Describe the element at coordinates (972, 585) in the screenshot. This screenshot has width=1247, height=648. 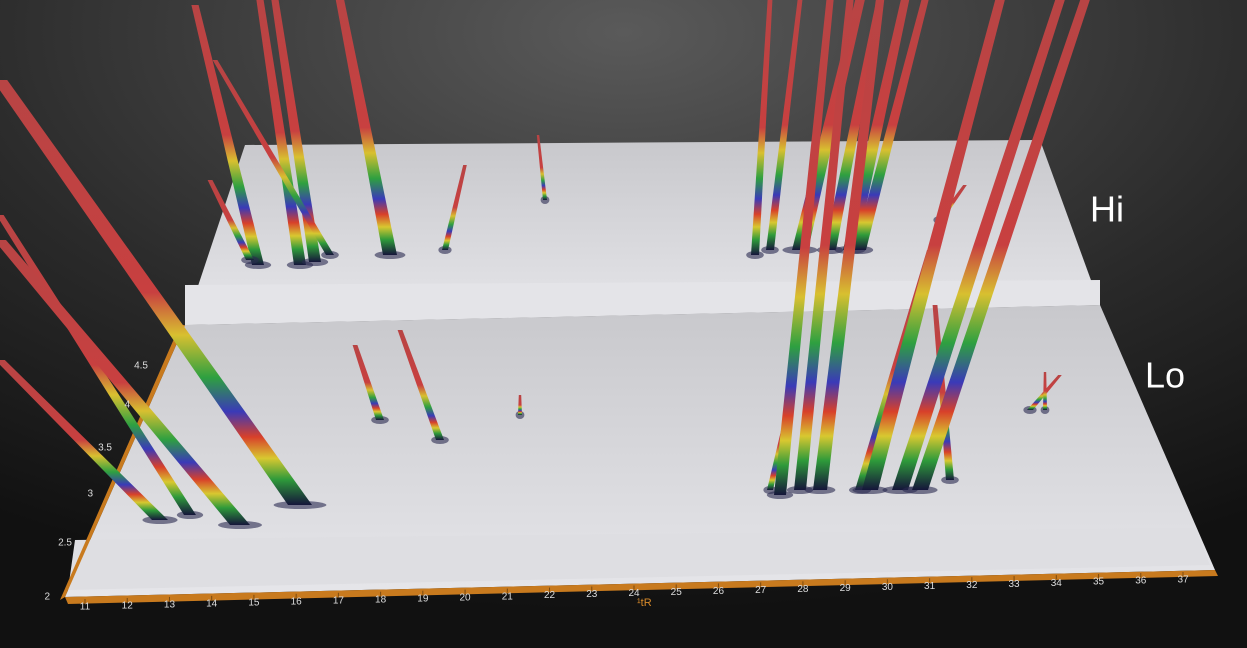
I see `x-tick-label: 32` at that location.